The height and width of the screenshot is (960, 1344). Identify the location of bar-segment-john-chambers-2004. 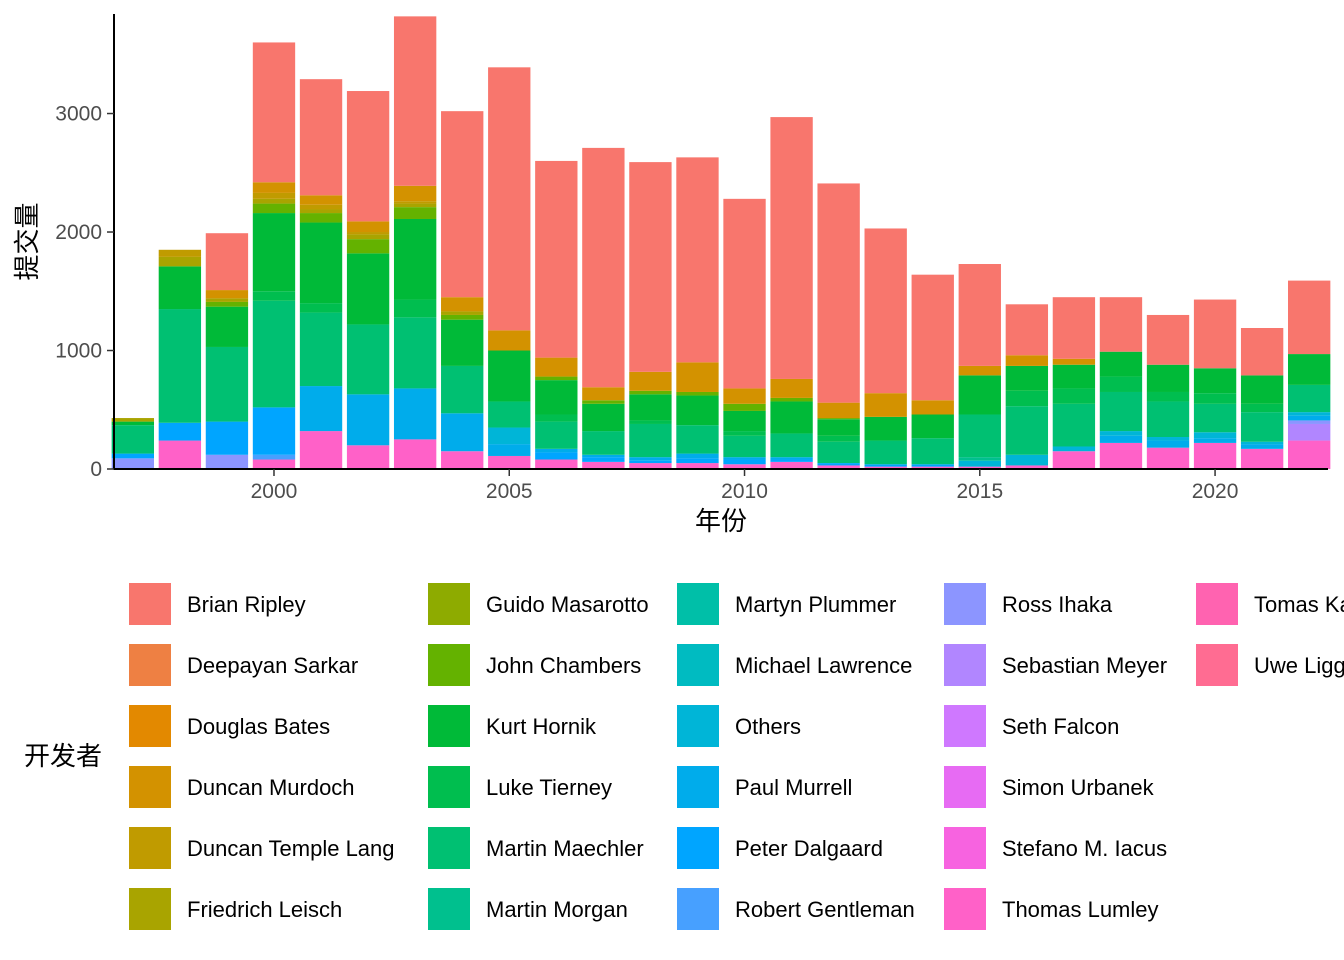
(462, 317).